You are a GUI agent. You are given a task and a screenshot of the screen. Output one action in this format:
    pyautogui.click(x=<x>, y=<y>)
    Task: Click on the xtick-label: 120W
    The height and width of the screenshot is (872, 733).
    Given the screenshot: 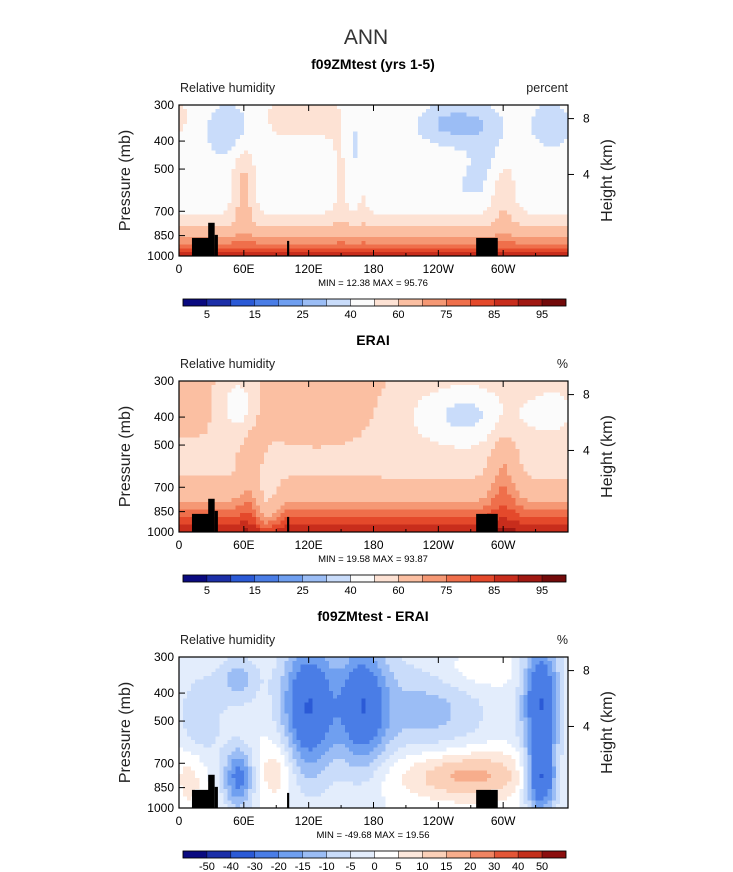 What is the action you would take?
    pyautogui.click(x=439, y=269)
    